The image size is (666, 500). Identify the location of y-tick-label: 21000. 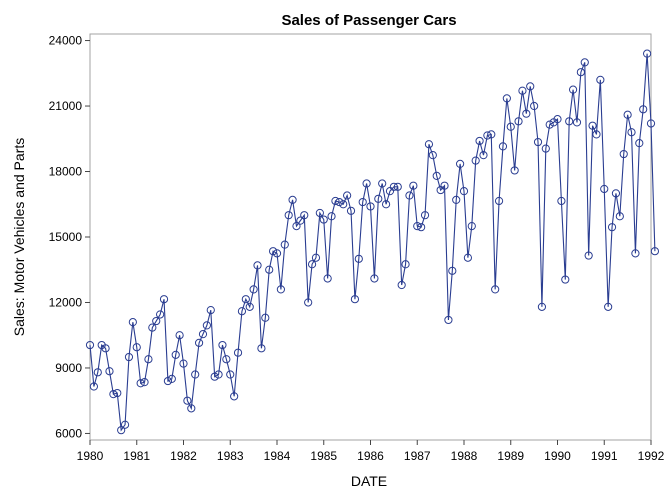
(66, 106).